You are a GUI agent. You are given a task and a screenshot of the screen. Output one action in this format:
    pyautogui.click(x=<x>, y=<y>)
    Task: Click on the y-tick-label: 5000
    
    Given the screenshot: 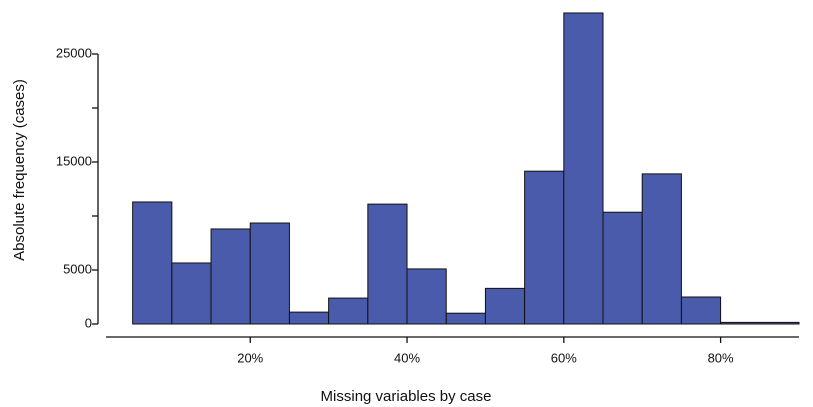 What is the action you would take?
    pyautogui.click(x=77, y=268)
    